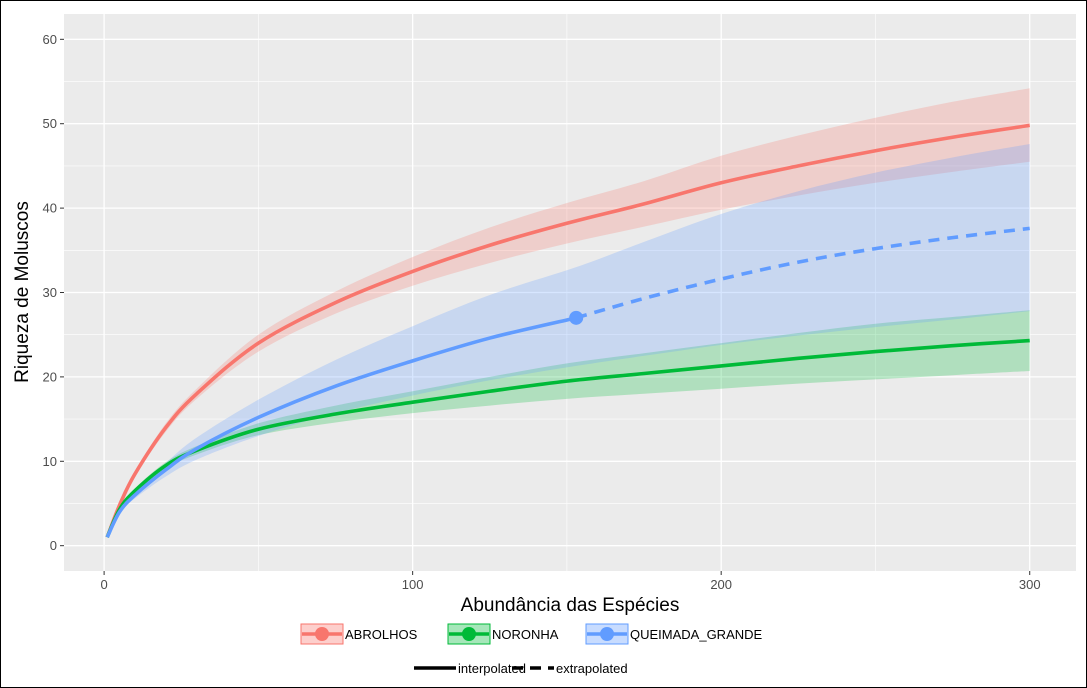 Image resolution: width=1087 pixels, height=688 pixels. I want to click on legend-label-interpolated: interpolated, so click(492, 668).